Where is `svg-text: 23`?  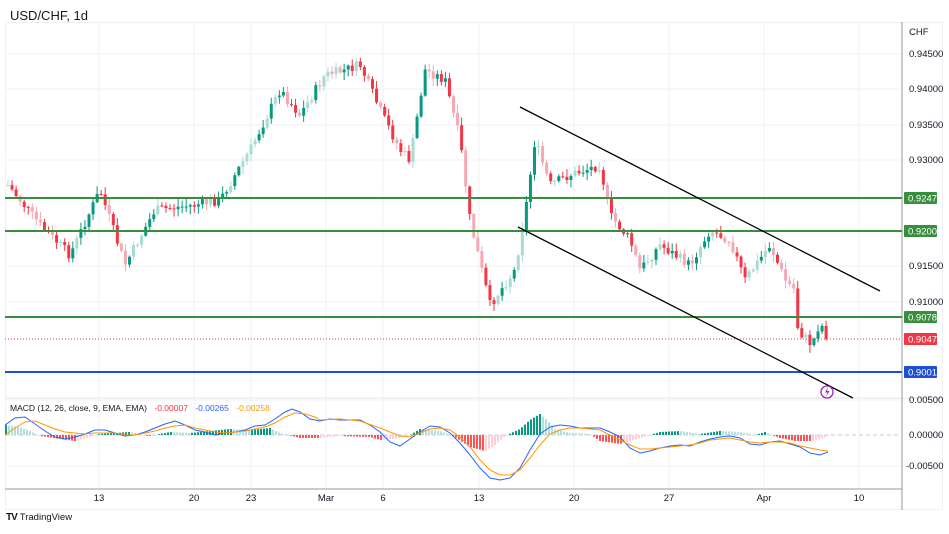 svg-text: 23 is located at coordinates (251, 498).